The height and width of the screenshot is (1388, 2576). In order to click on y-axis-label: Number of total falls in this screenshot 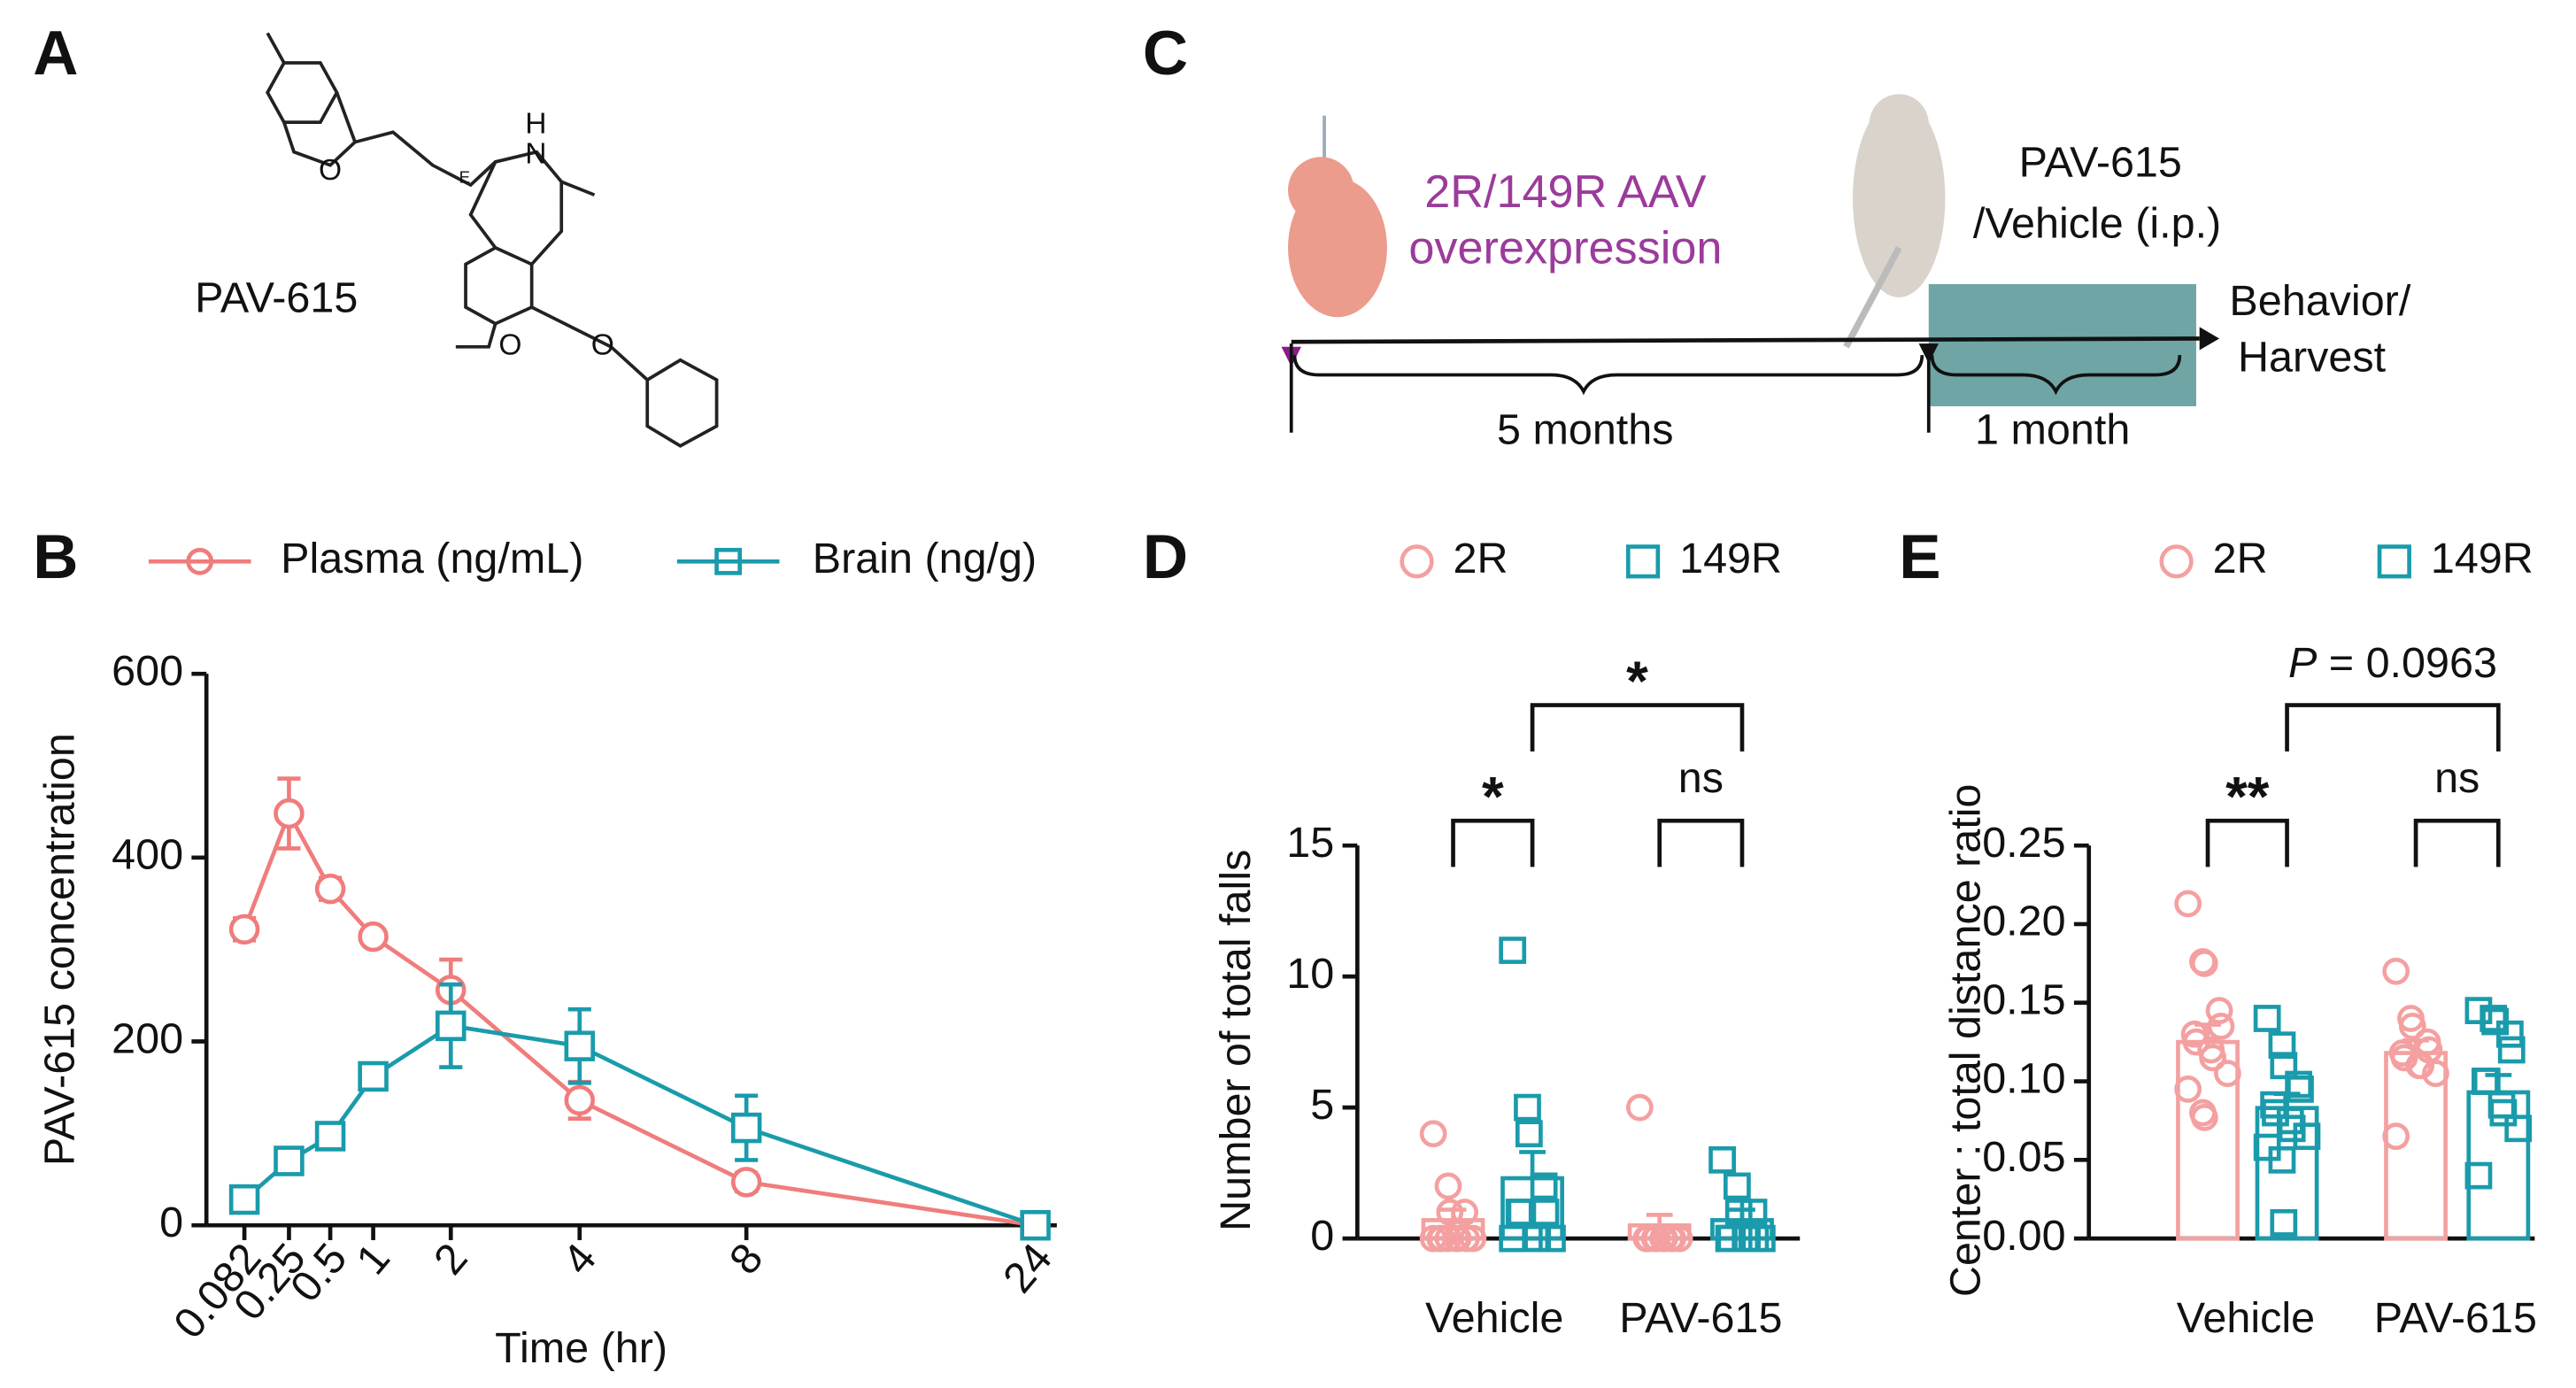, I will do `click(1236, 1041)`.